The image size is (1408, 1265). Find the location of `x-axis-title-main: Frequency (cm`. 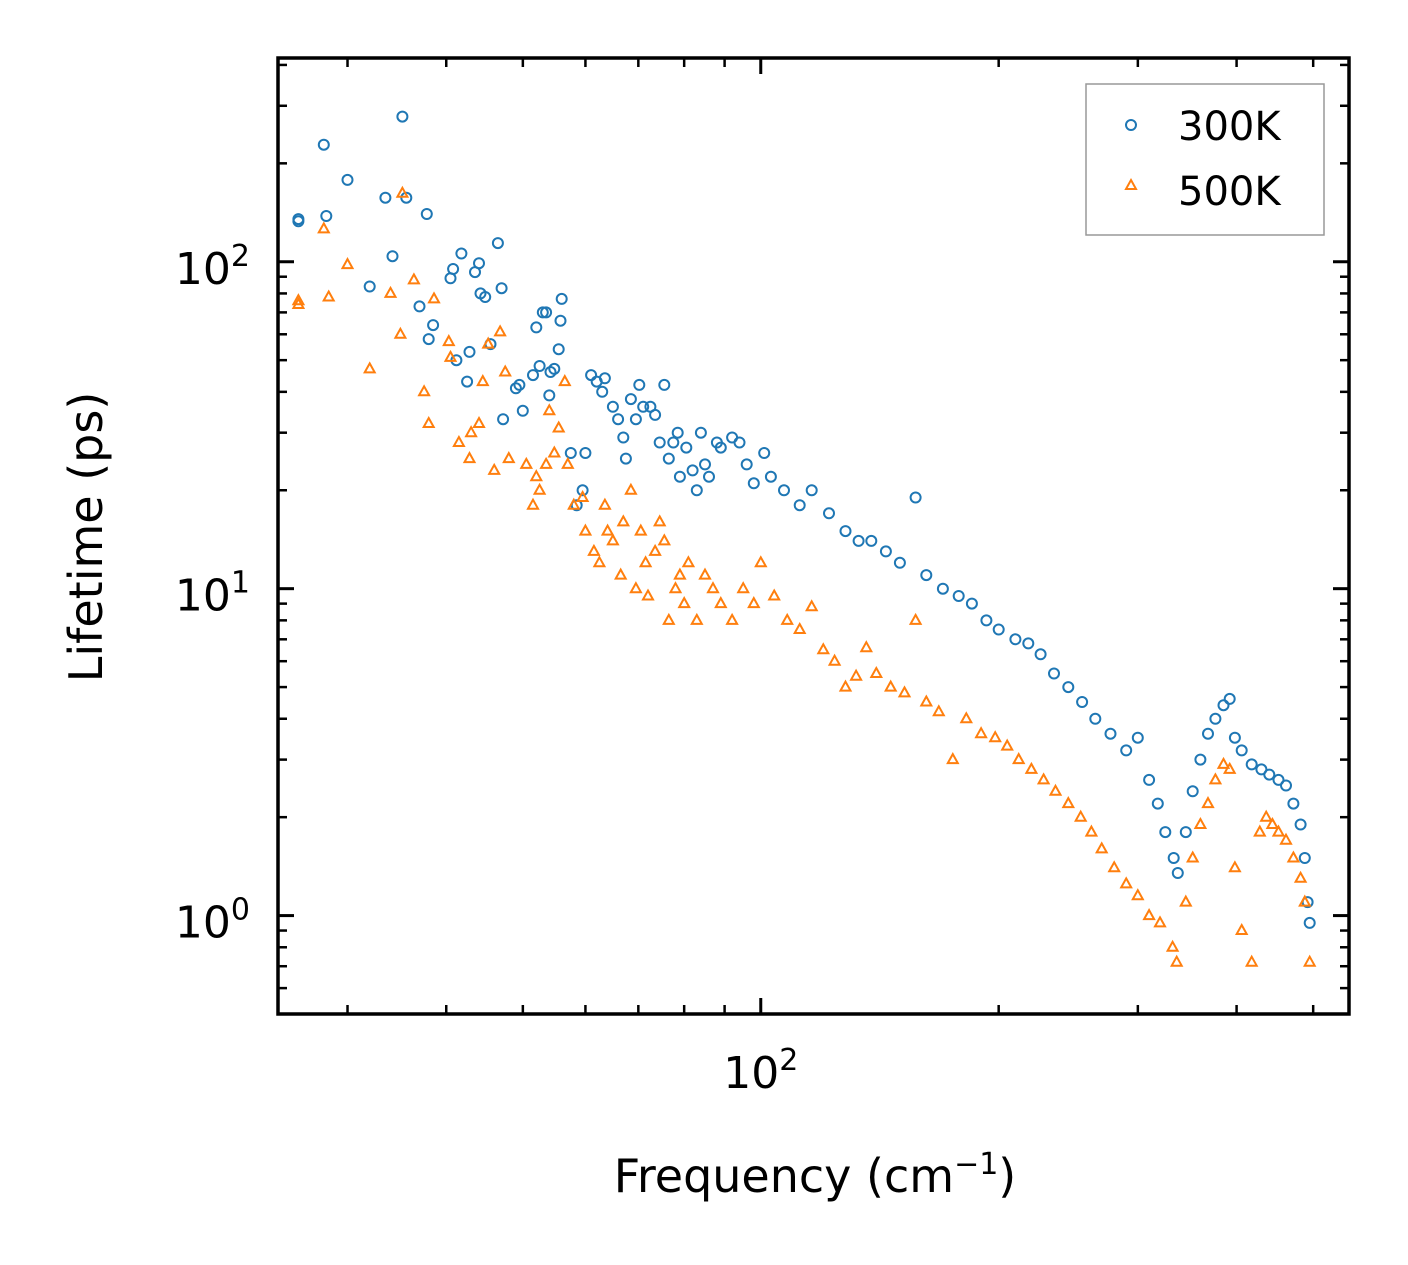

x-axis-title-main: Frequency (cm is located at coordinates (784, 1176).